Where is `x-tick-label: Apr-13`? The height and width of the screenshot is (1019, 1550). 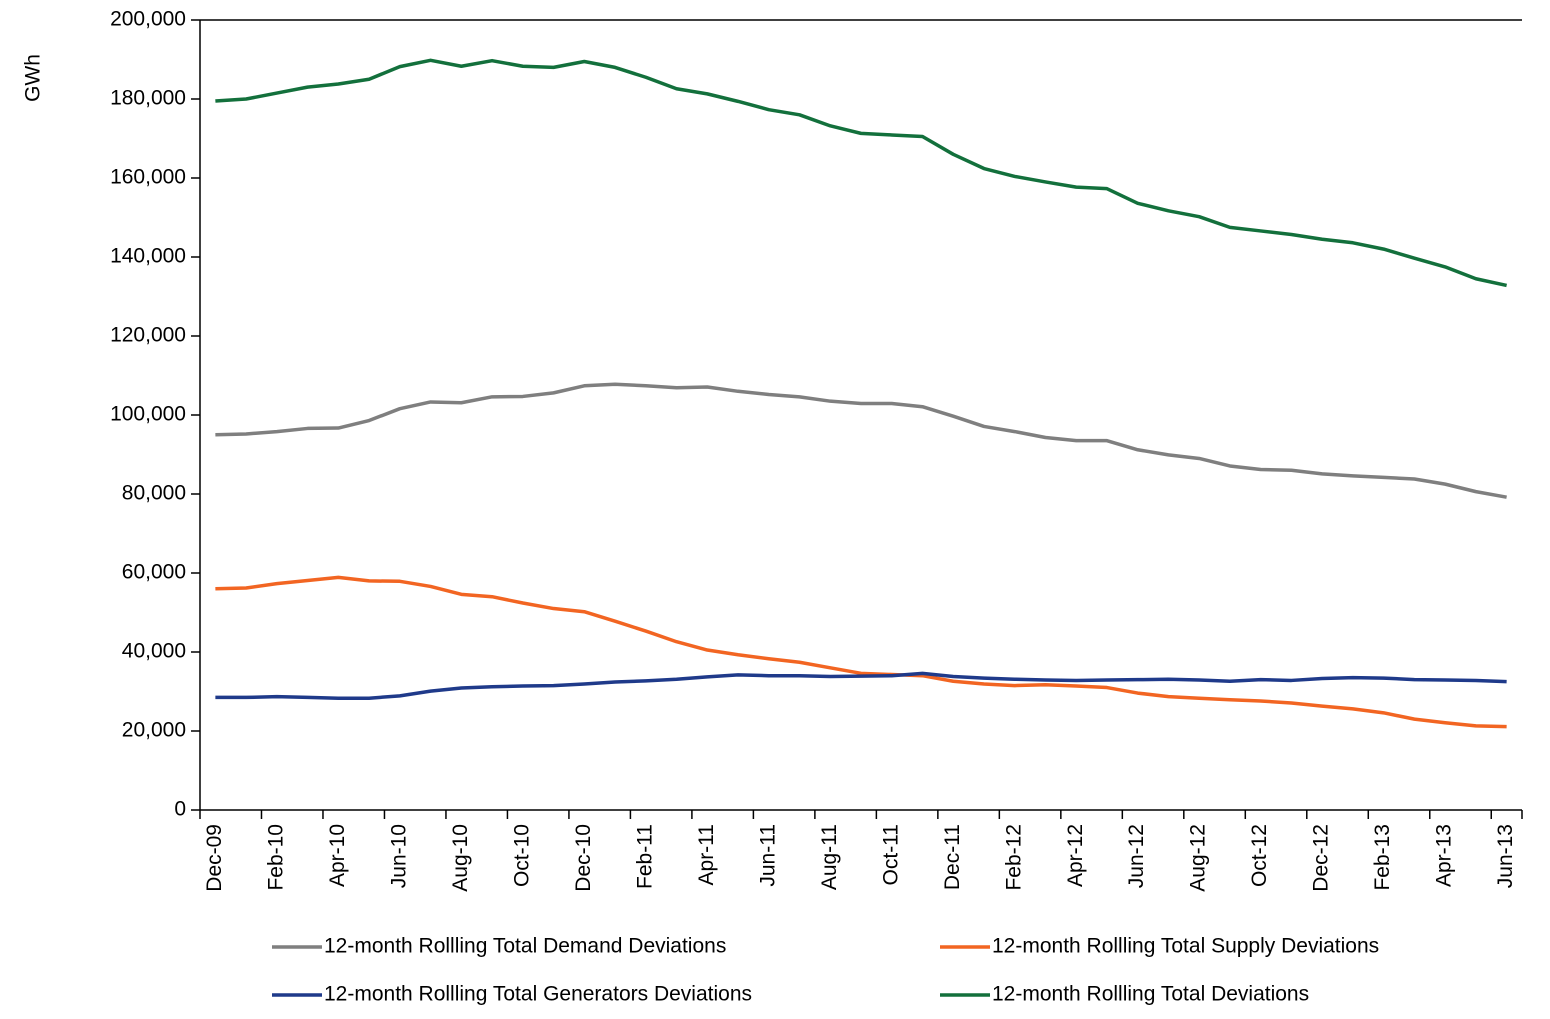
x-tick-label: Apr-13 is located at coordinates (1444, 855).